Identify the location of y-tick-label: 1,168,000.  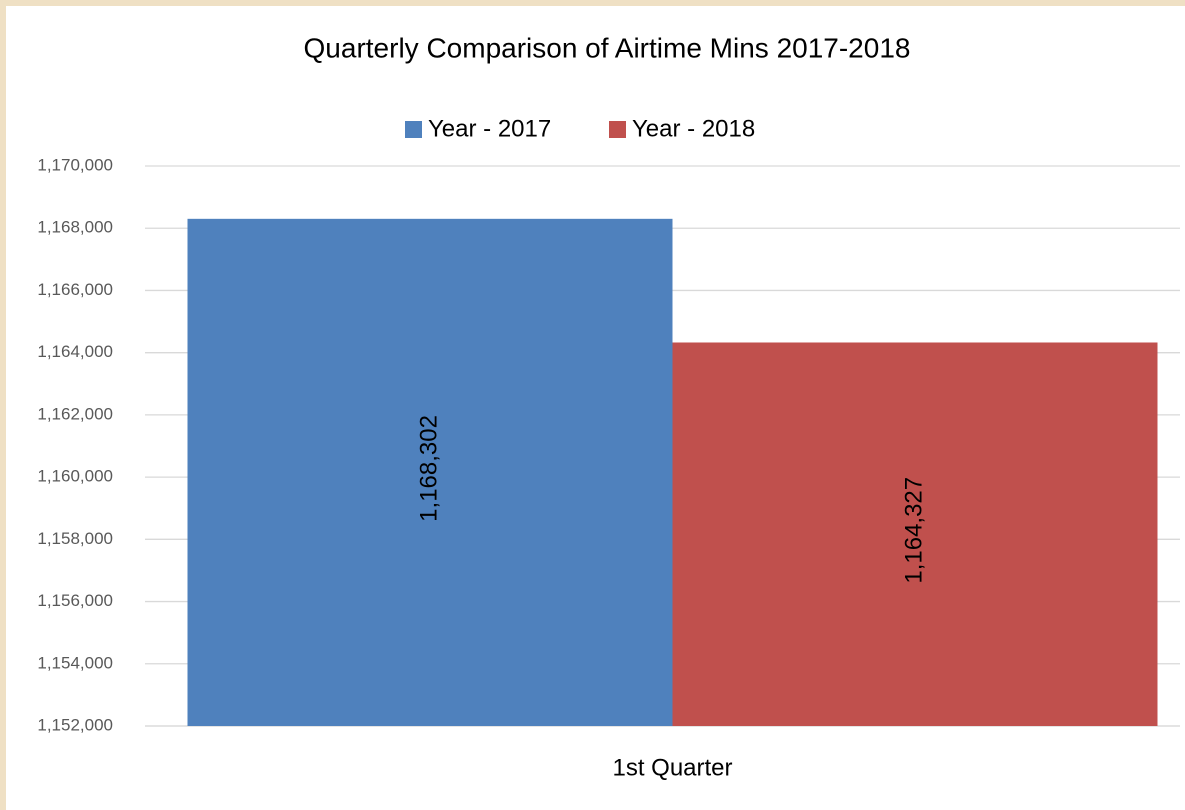
(75, 227).